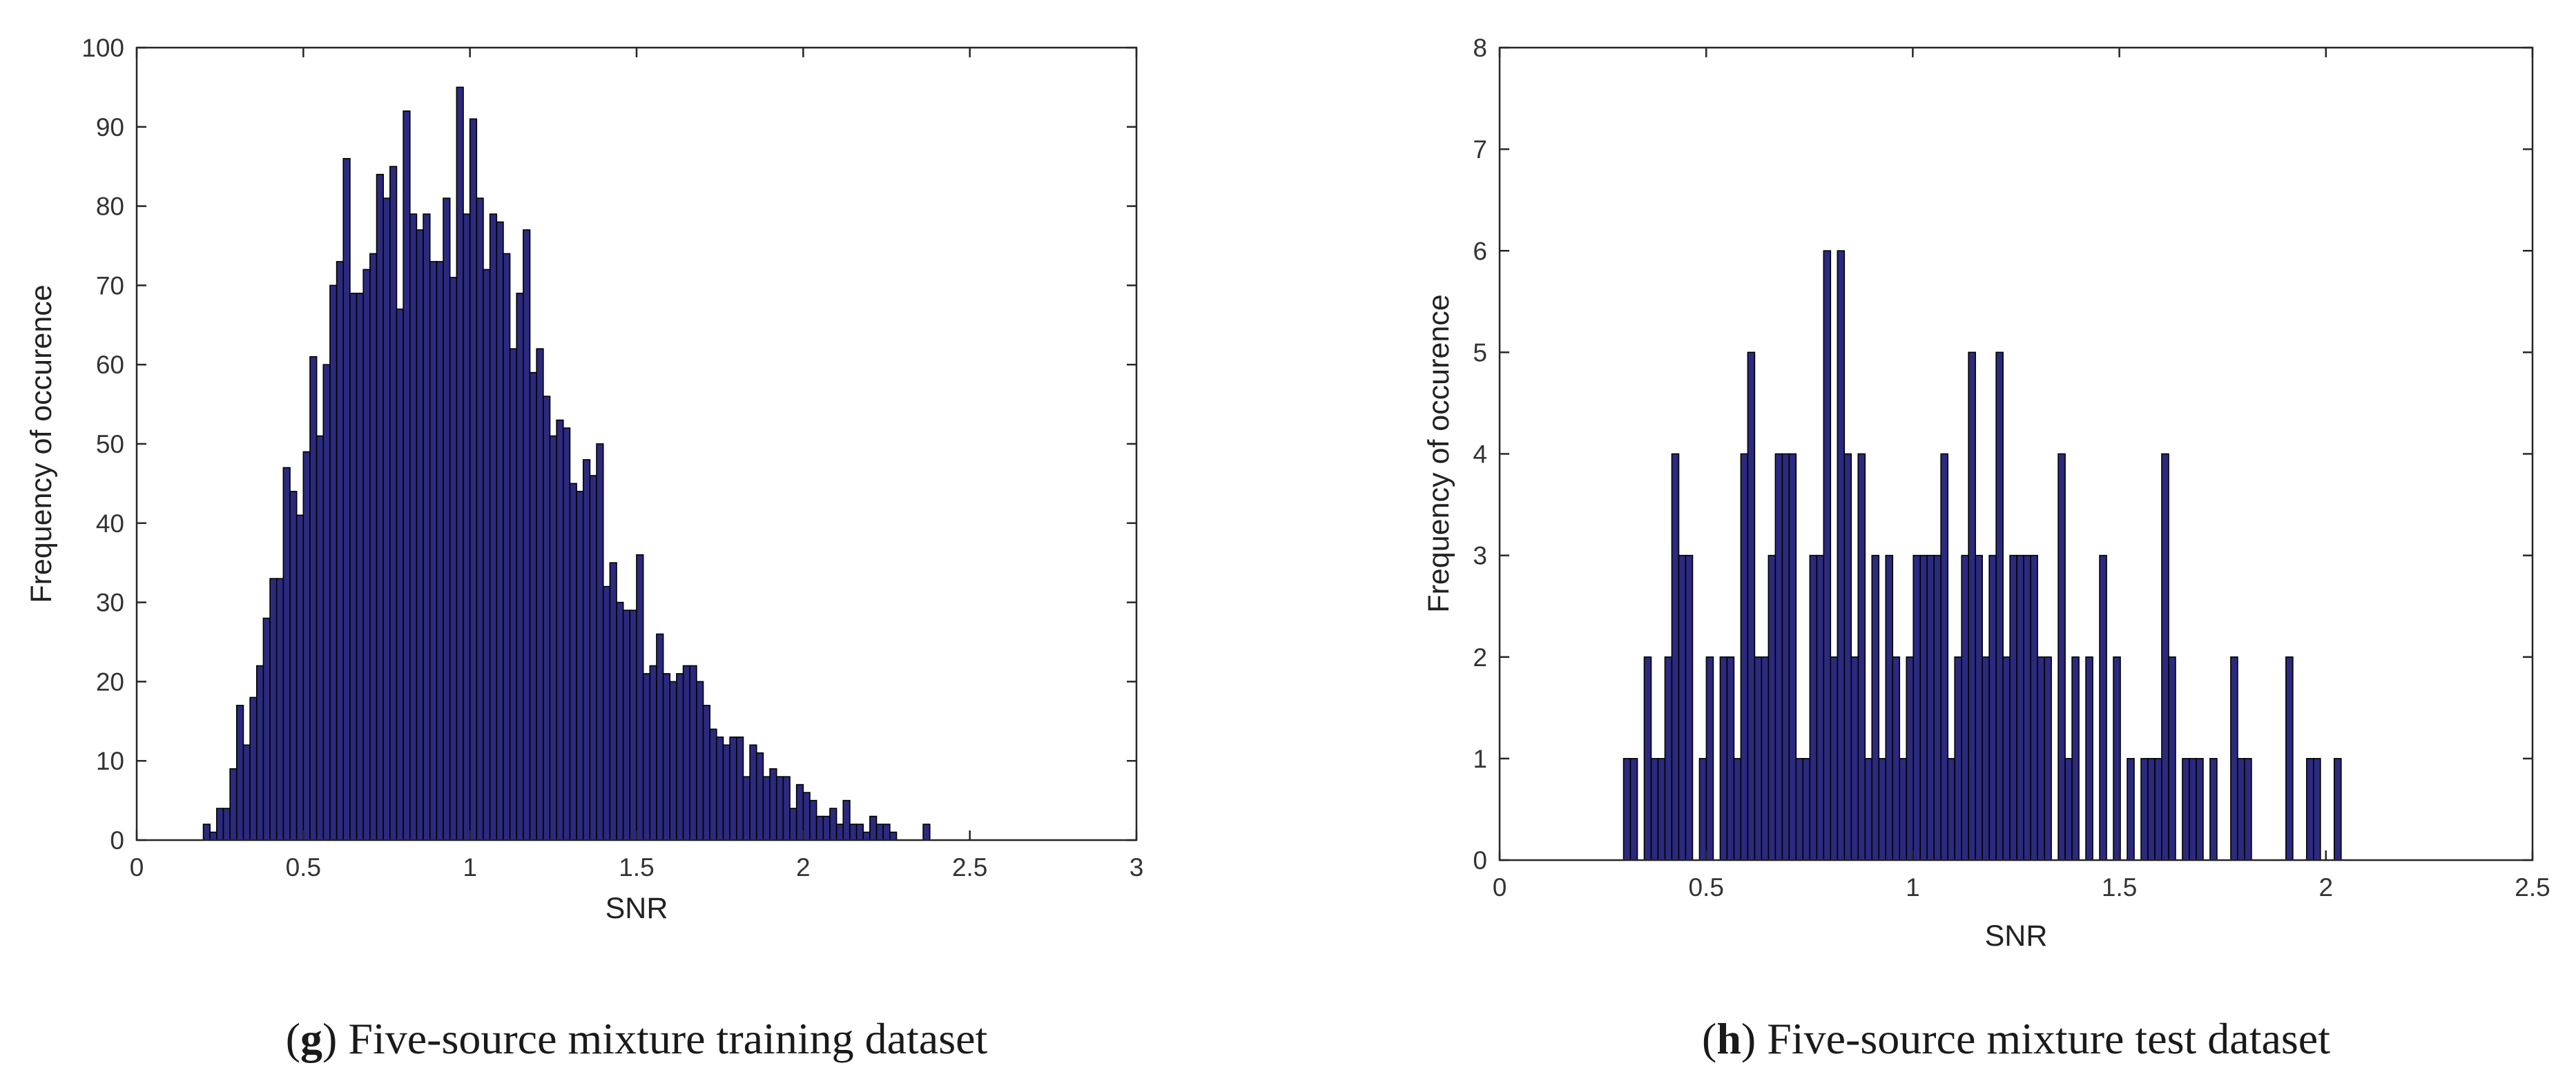 The image size is (2576, 1090). What do you see at coordinates (804, 867) in the screenshot?
I see `training-x-tick-label: 2` at bounding box center [804, 867].